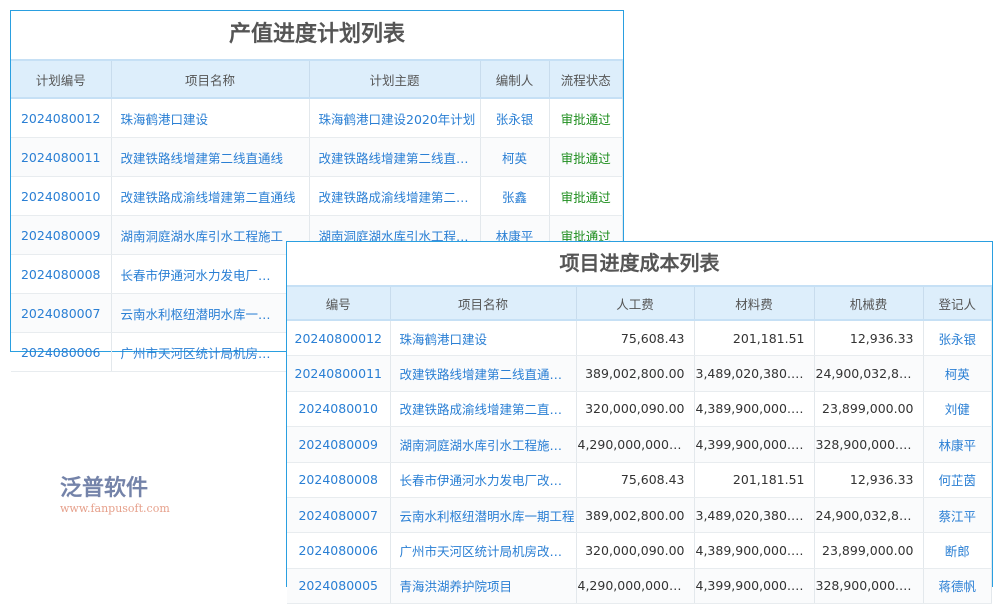 The width and height of the screenshot is (1000, 604). Describe the element at coordinates (957, 444) in the screenshot. I see `registrant-cell: 林康平` at that location.